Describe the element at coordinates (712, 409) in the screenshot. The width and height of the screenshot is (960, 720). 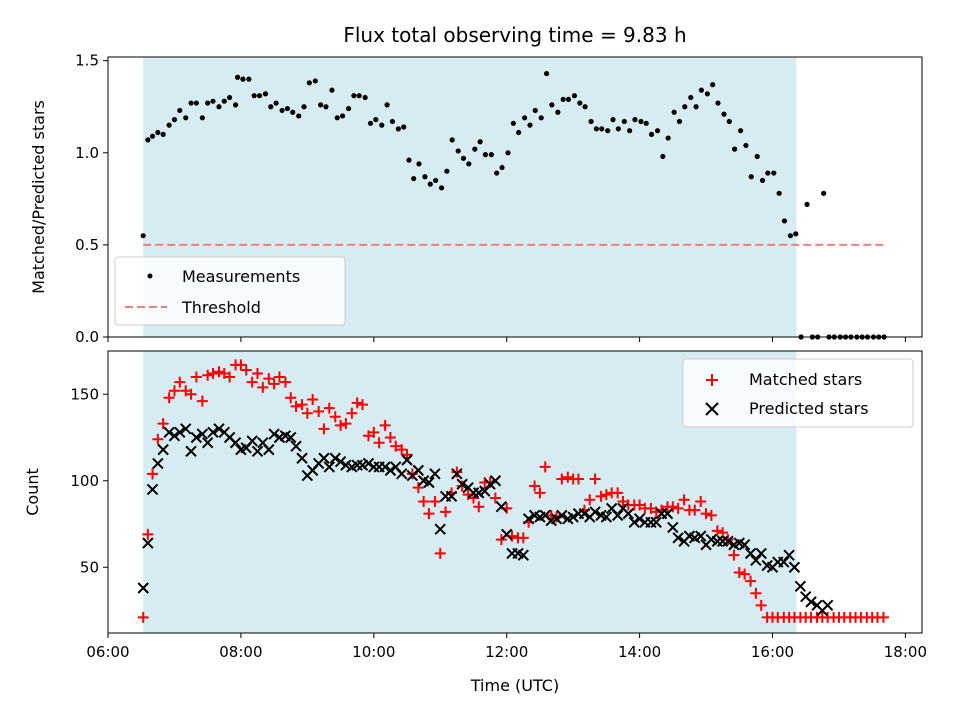
I see `legend-marker-predicted-stars` at that location.